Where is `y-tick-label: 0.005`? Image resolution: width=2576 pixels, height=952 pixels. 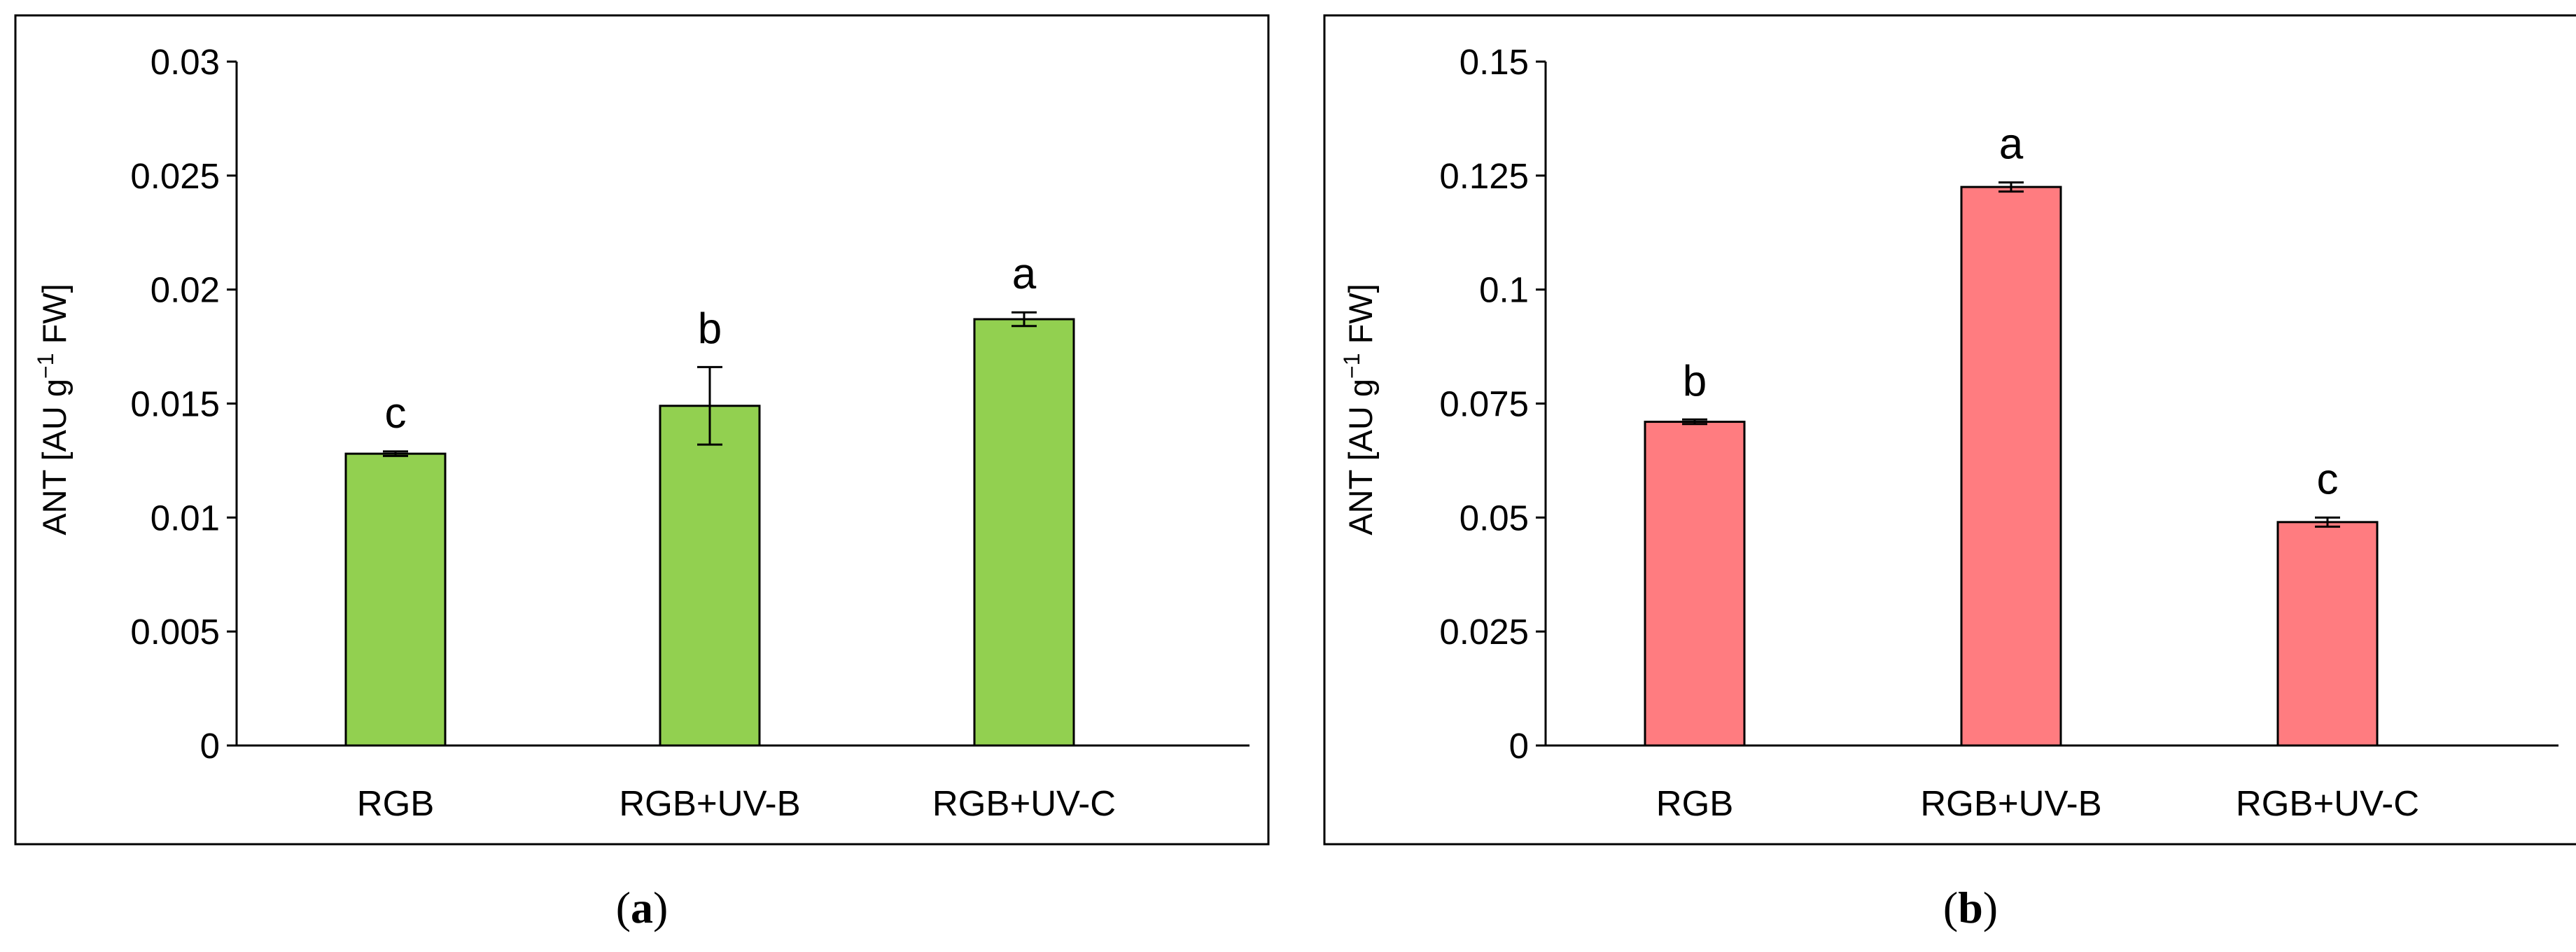
y-tick-label: 0.005 is located at coordinates (175, 632).